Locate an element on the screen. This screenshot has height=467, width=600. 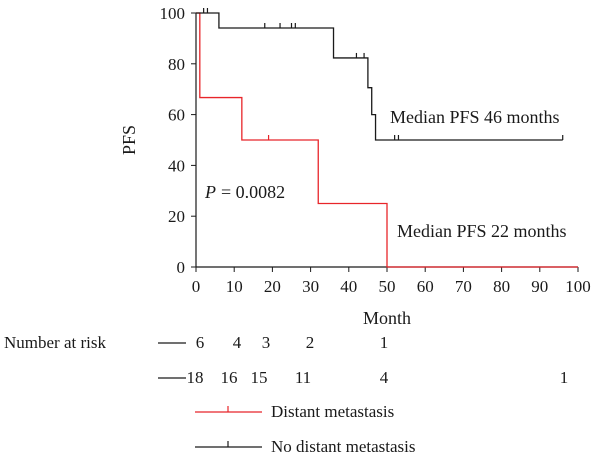
y-axis-title: PFS is located at coordinates (129, 140).